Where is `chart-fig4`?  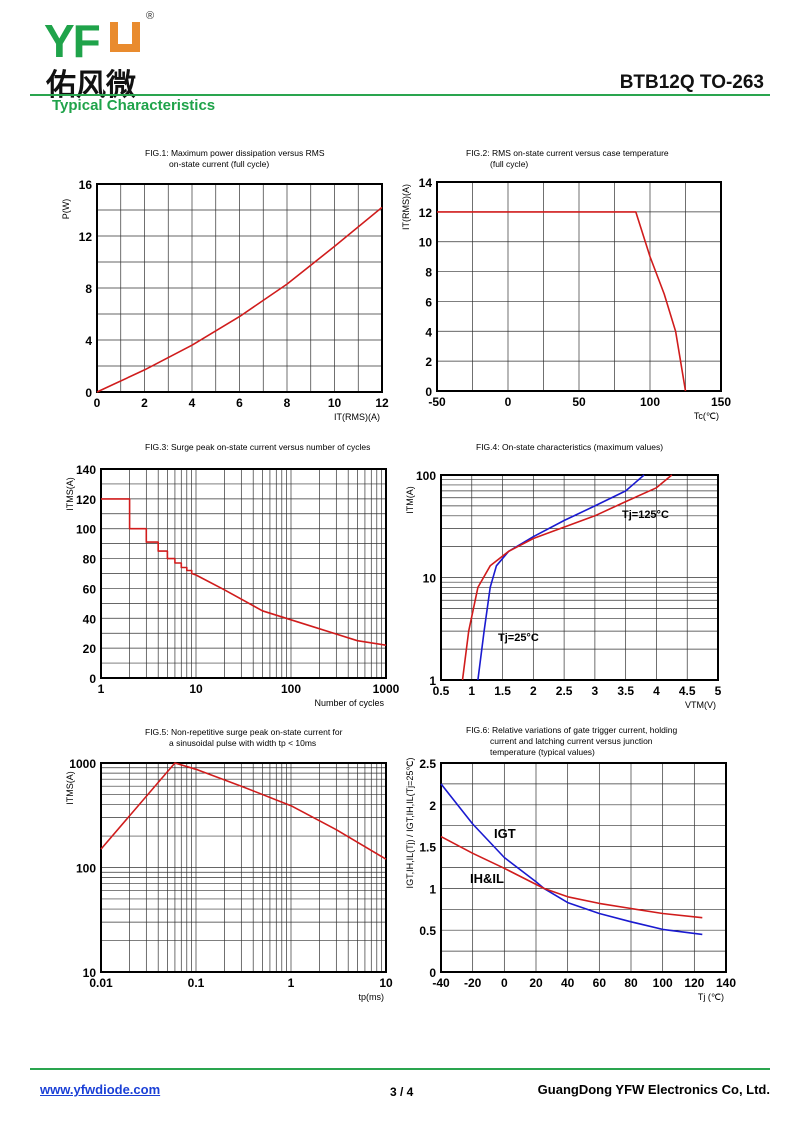 chart-fig4 is located at coordinates (579, 577).